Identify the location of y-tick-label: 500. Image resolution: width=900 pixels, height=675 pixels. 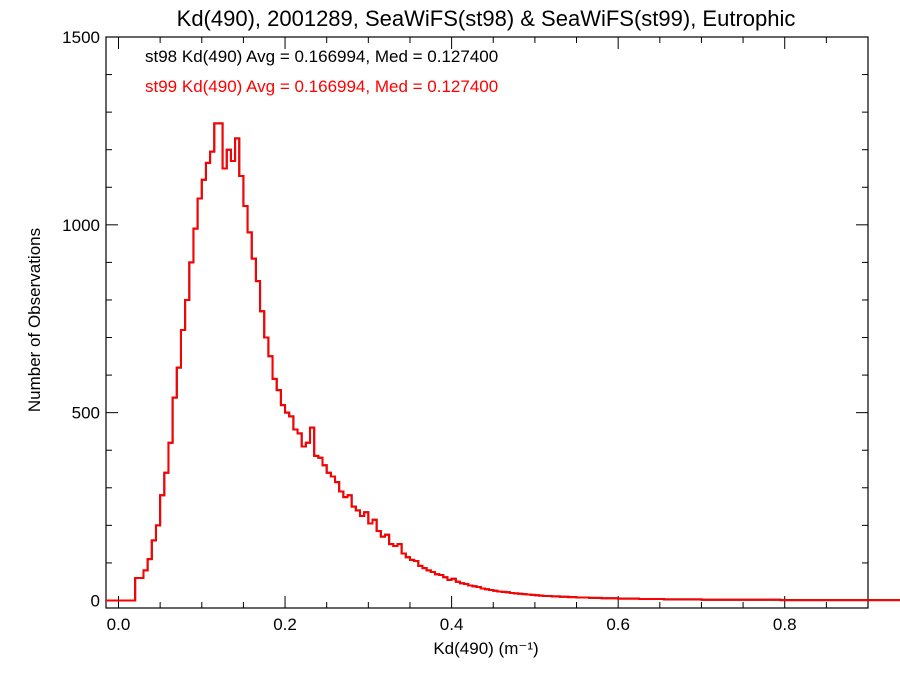
(86, 413).